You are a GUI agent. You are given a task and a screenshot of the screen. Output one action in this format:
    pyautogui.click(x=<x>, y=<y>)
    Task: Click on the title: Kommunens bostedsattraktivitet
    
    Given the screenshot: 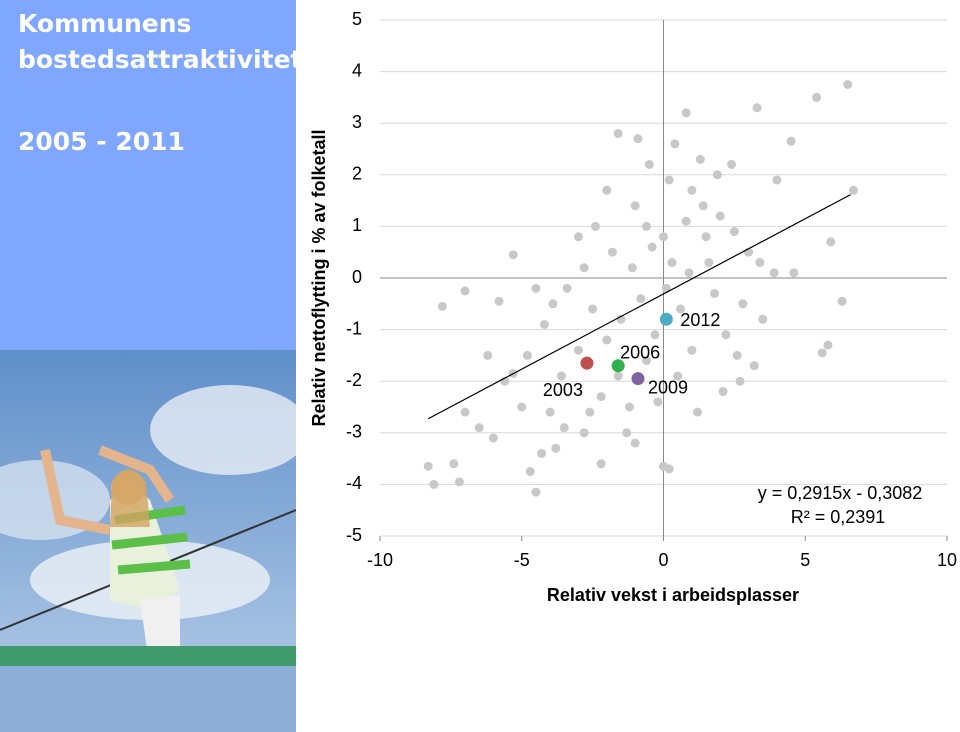 What is the action you would take?
    pyautogui.click(x=160, y=41)
    